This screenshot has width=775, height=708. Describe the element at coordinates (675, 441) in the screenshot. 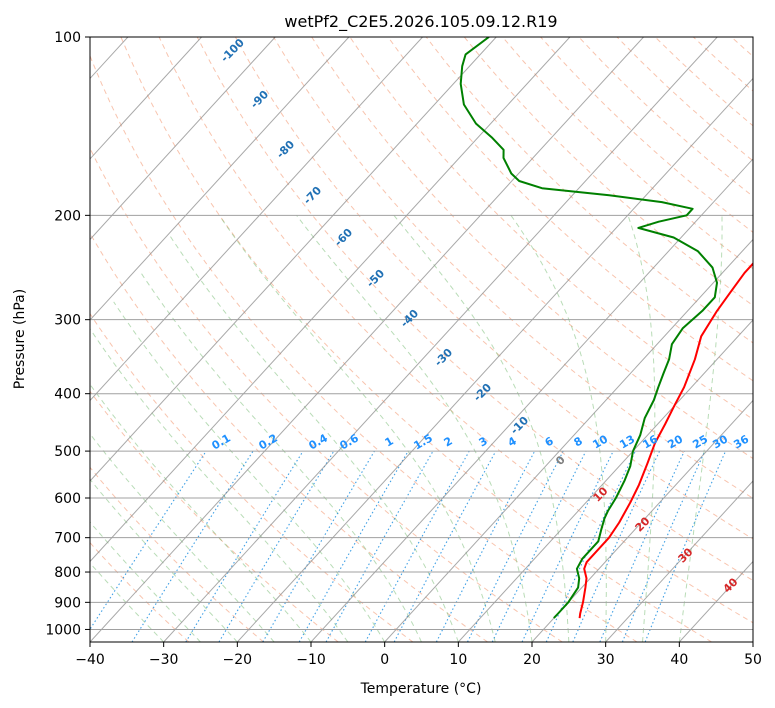

I see `mixing-ratio-label: 20` at that location.